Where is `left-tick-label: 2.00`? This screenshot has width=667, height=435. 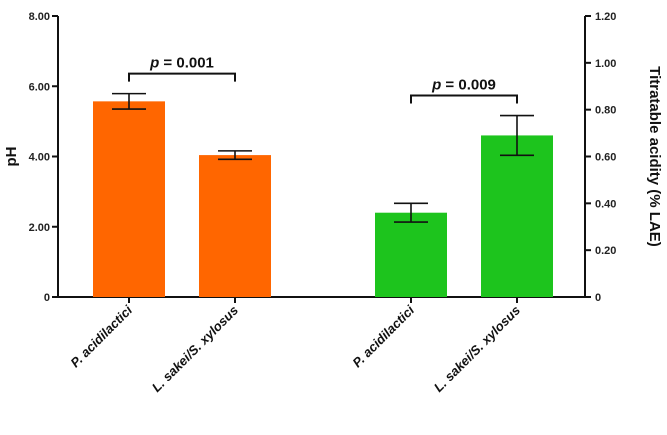 left-tick-label: 2.00 is located at coordinates (39, 228).